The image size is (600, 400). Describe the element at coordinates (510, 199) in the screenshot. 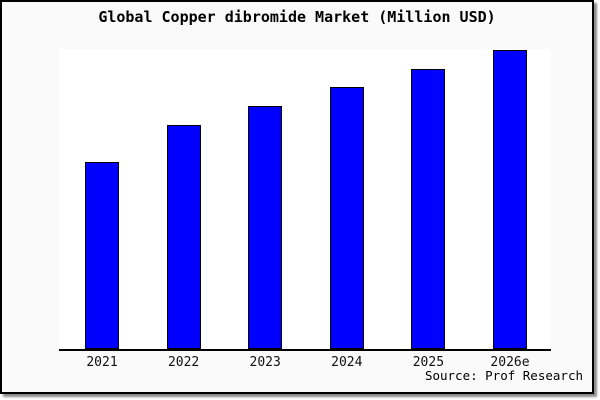

I see `bar-2026e` at that location.